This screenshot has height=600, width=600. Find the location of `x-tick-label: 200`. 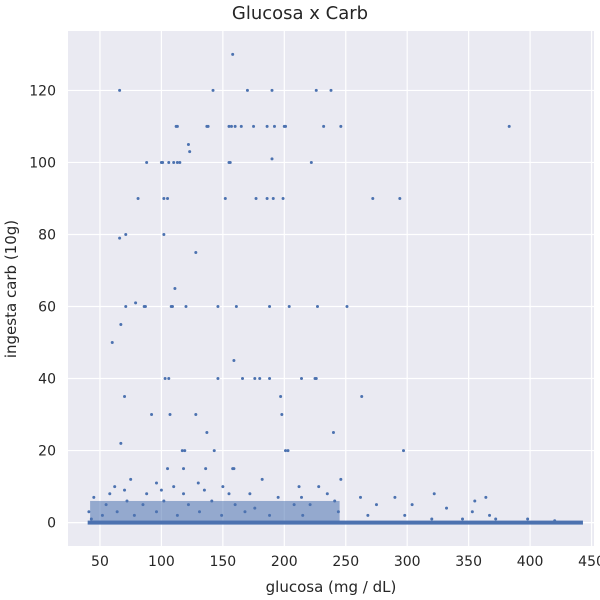

x-tick-label: 200 is located at coordinates (284, 562).